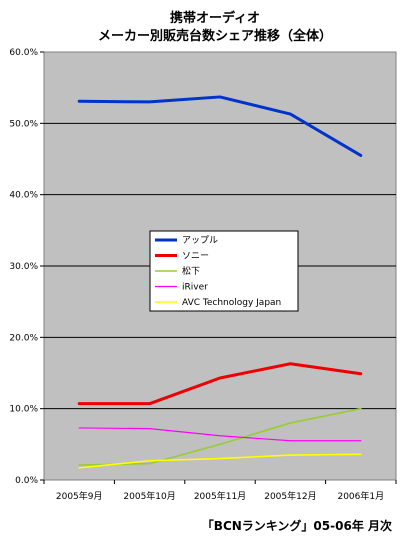  Describe the element at coordinates (224, 271) in the screenshot. I see `legend-box` at that location.